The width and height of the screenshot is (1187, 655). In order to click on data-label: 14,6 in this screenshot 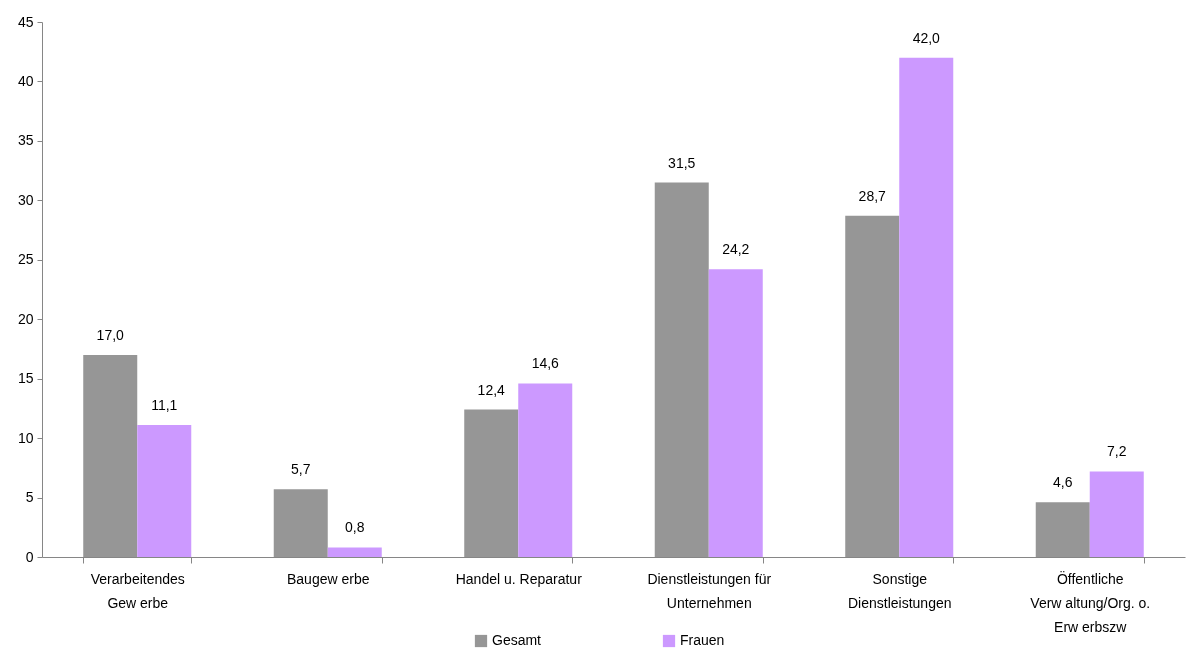, I will do `click(545, 363)`.